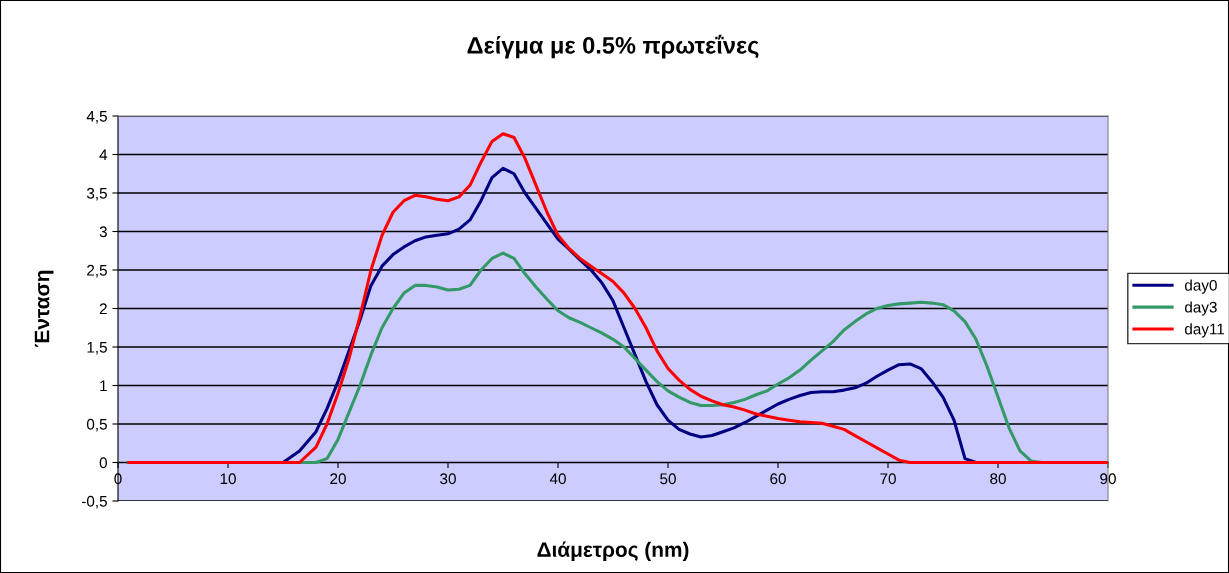  Describe the element at coordinates (1200, 308) in the screenshot. I see `legend-label: day3` at that location.